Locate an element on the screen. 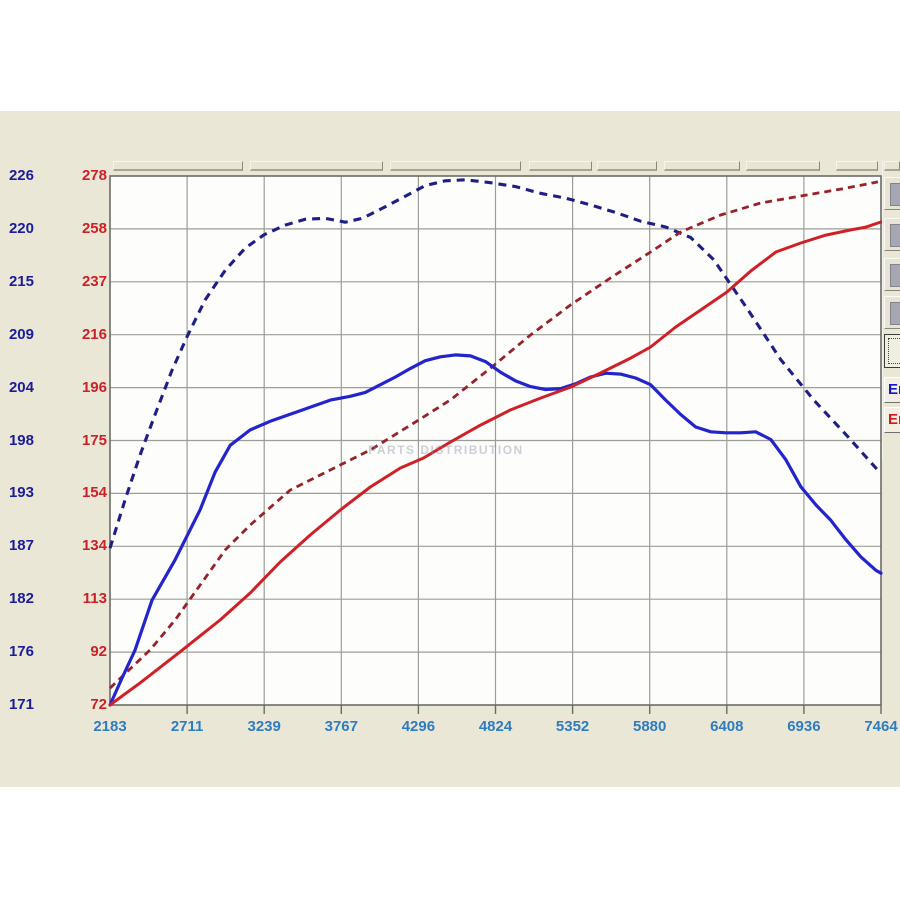 The width and height of the screenshot is (900, 900). y-tick-label-blue: 198 is located at coordinates (21, 440).